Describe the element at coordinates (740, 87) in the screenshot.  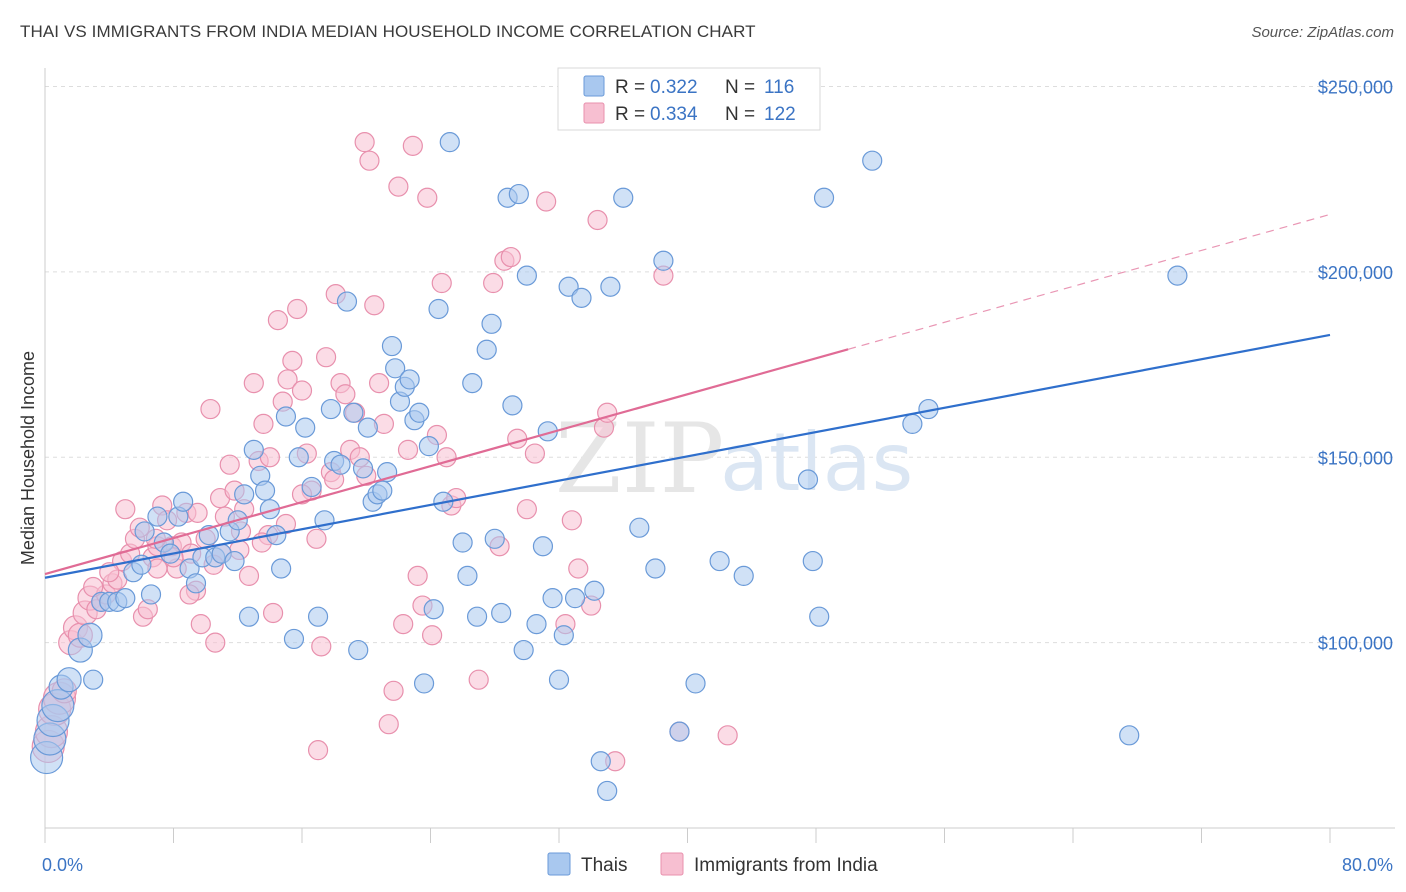
I see `legend-n-label: N =` at that location.